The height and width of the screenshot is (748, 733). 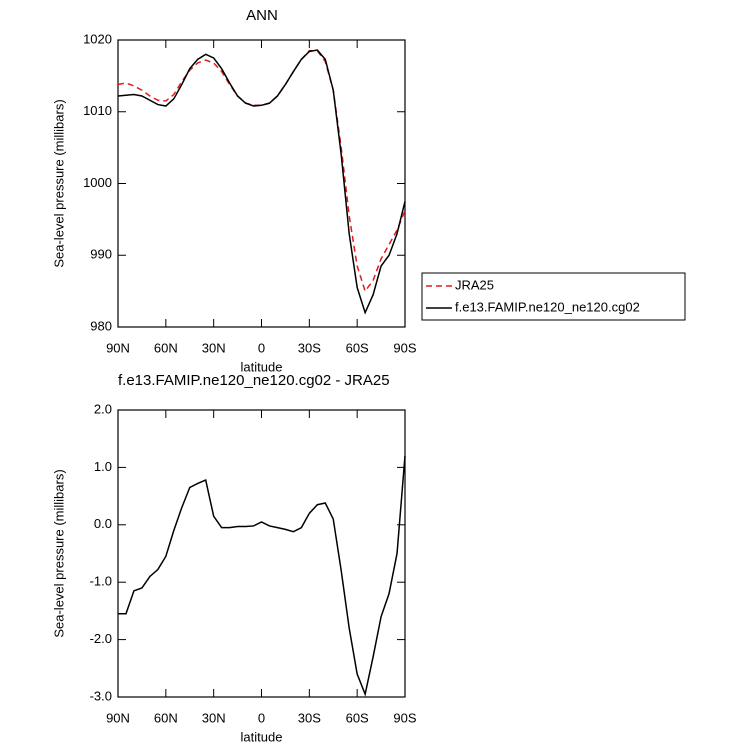 I want to click on y-tick-label: -3.0, so click(x=101, y=695).